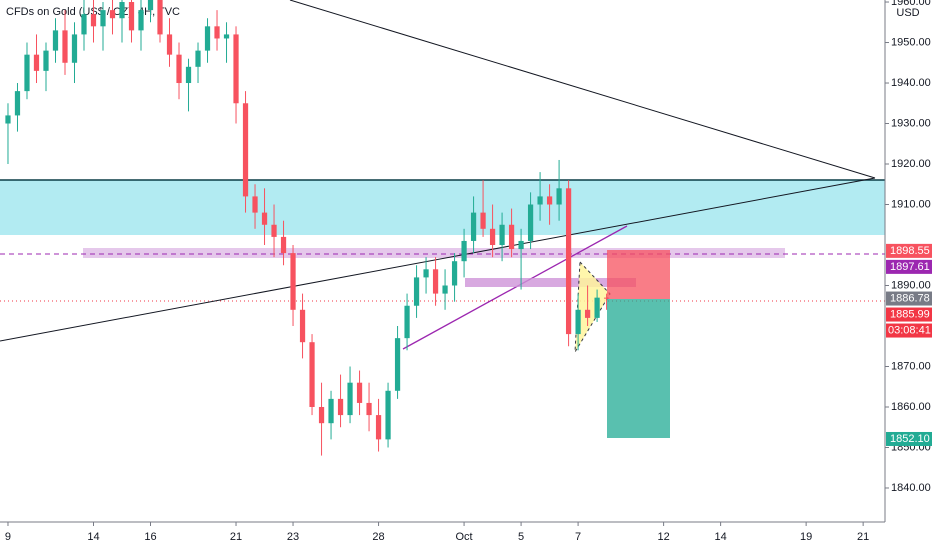 This screenshot has width=932, height=550. What do you see at coordinates (638, 274) in the screenshot?
I see `stop-zone` at bounding box center [638, 274].